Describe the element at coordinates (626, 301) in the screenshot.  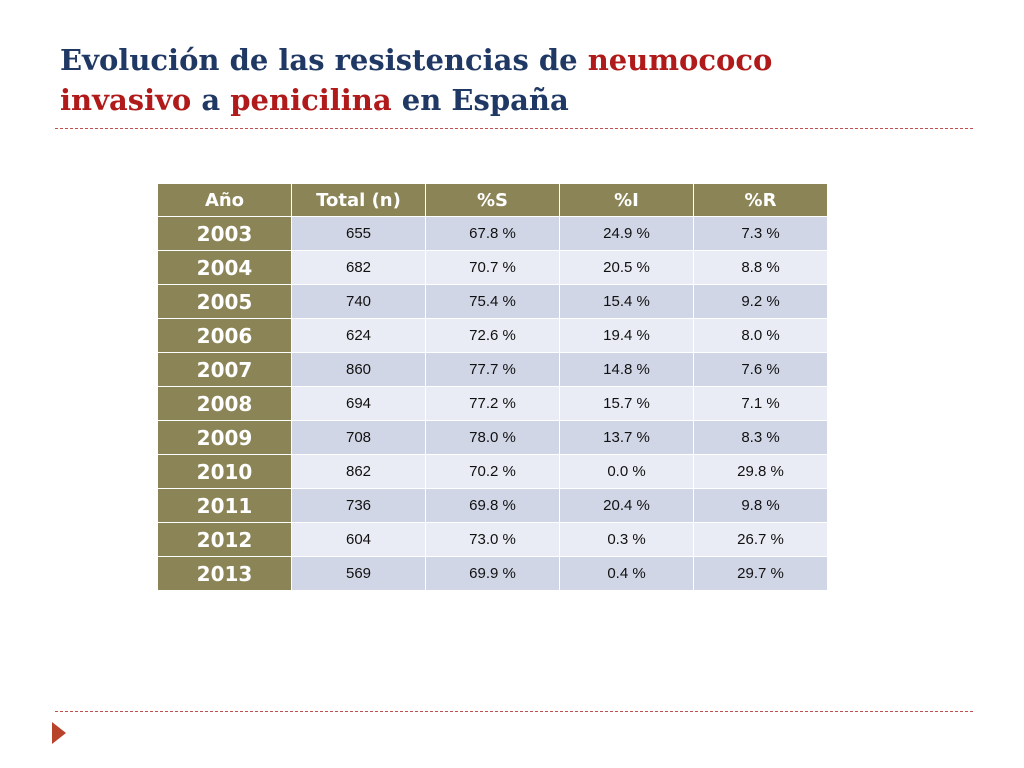
I see `i-cell: 15.4 %` at that location.